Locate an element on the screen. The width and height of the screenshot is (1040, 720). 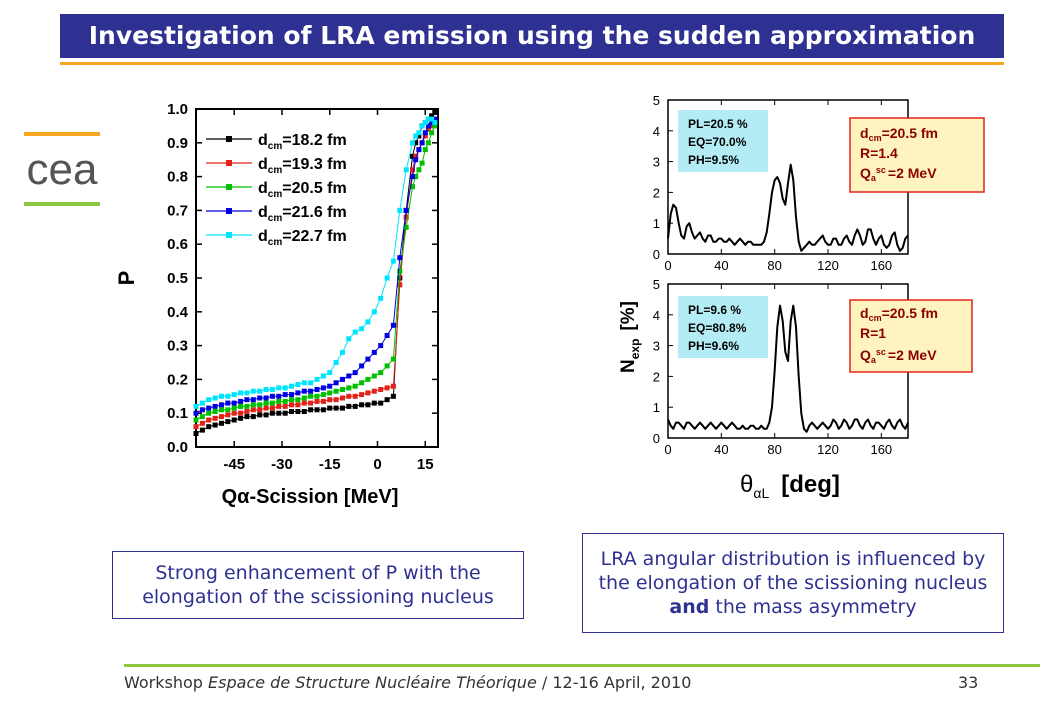
legend-entry: dcm=19.3 fm is located at coordinates (302, 166).